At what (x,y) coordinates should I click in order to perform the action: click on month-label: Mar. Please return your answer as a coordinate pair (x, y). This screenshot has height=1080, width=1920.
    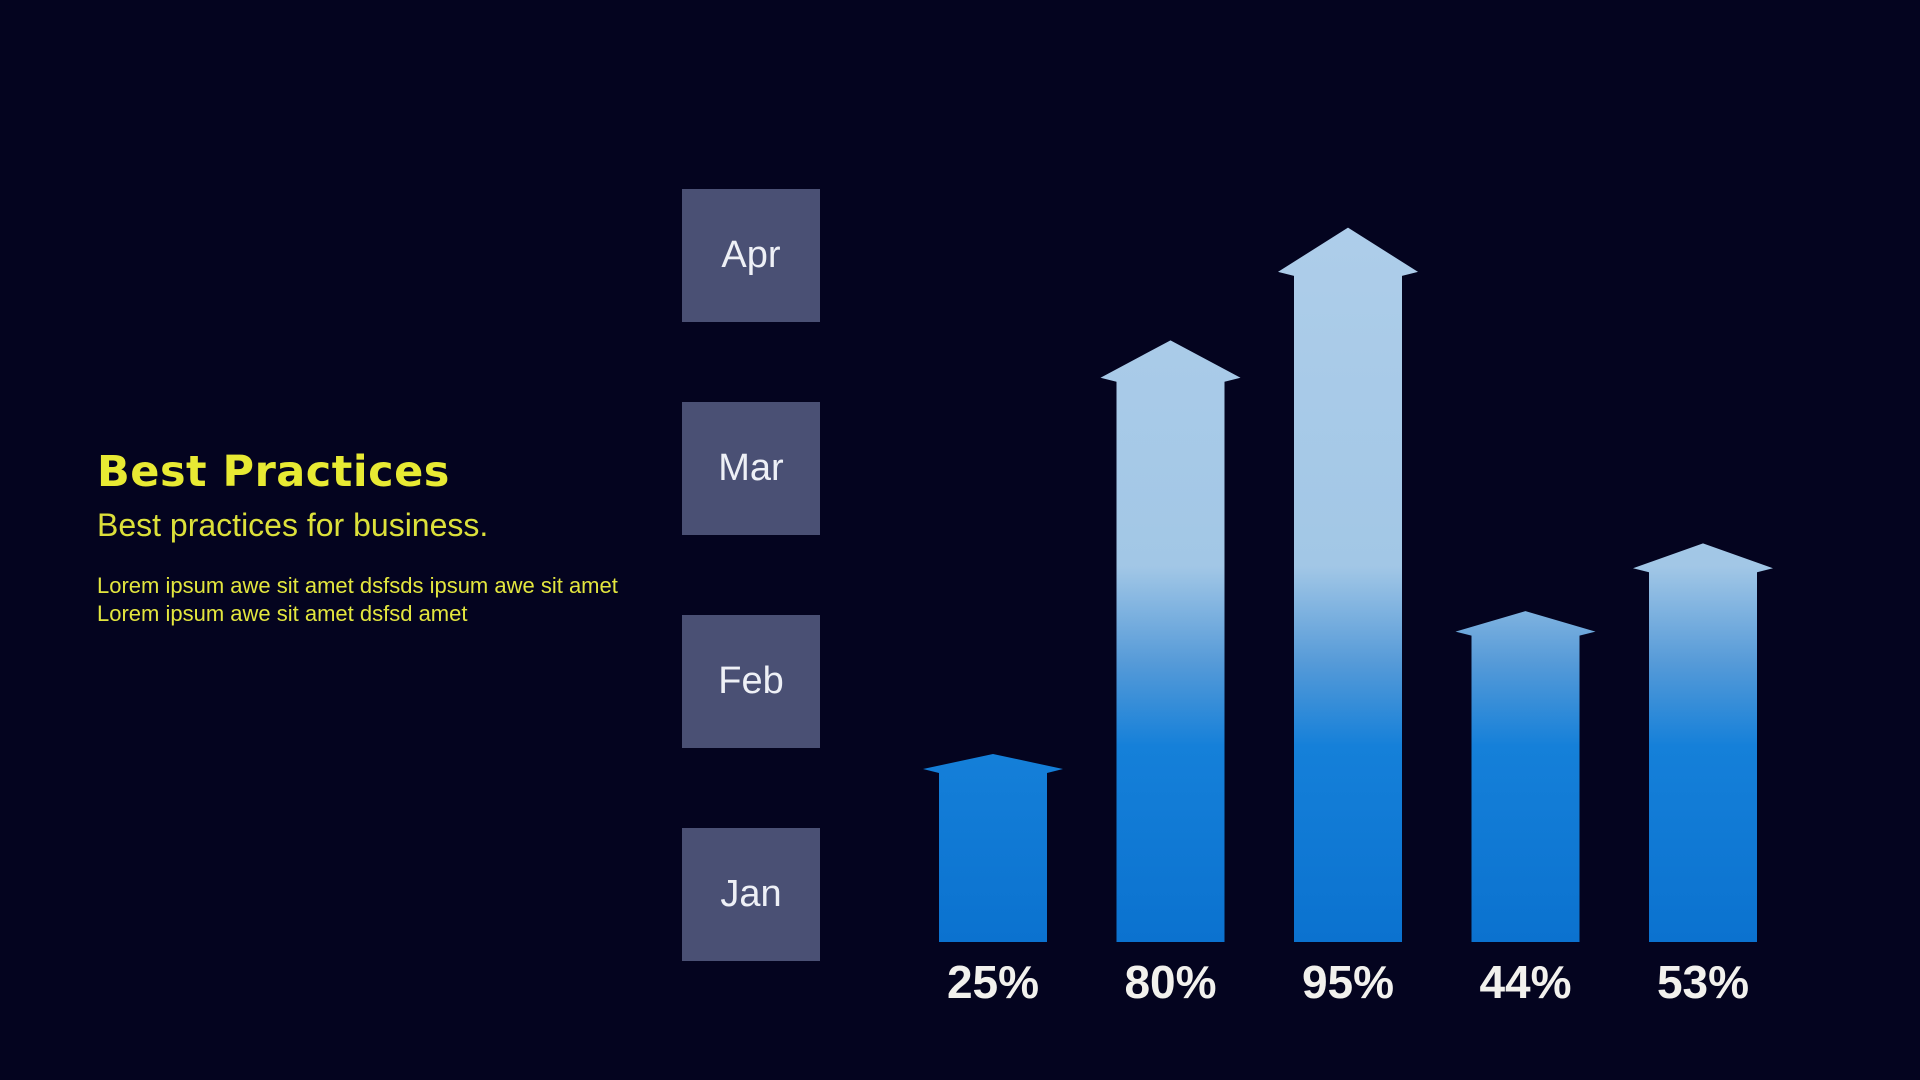
    Looking at the image, I should click on (751, 468).